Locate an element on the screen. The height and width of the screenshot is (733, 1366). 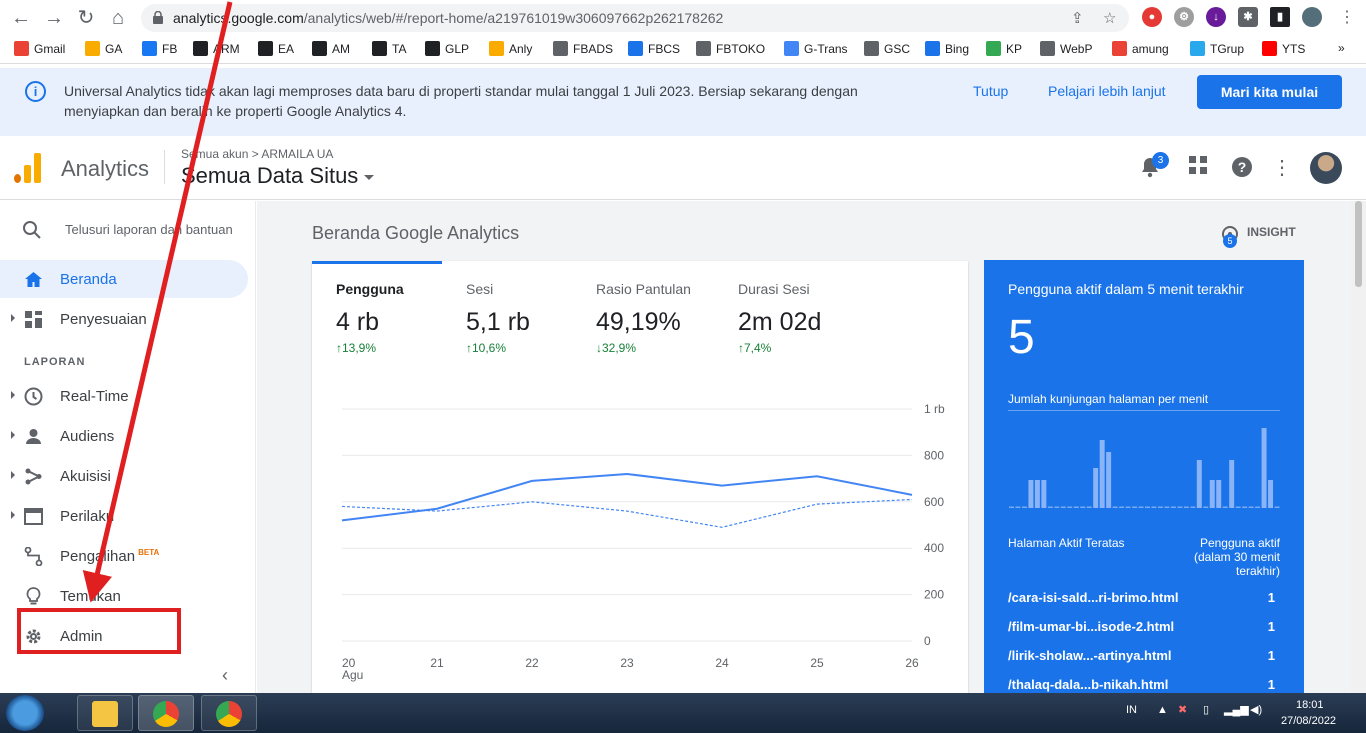
profile-avatar-icon is located at coordinates (1312, 17).